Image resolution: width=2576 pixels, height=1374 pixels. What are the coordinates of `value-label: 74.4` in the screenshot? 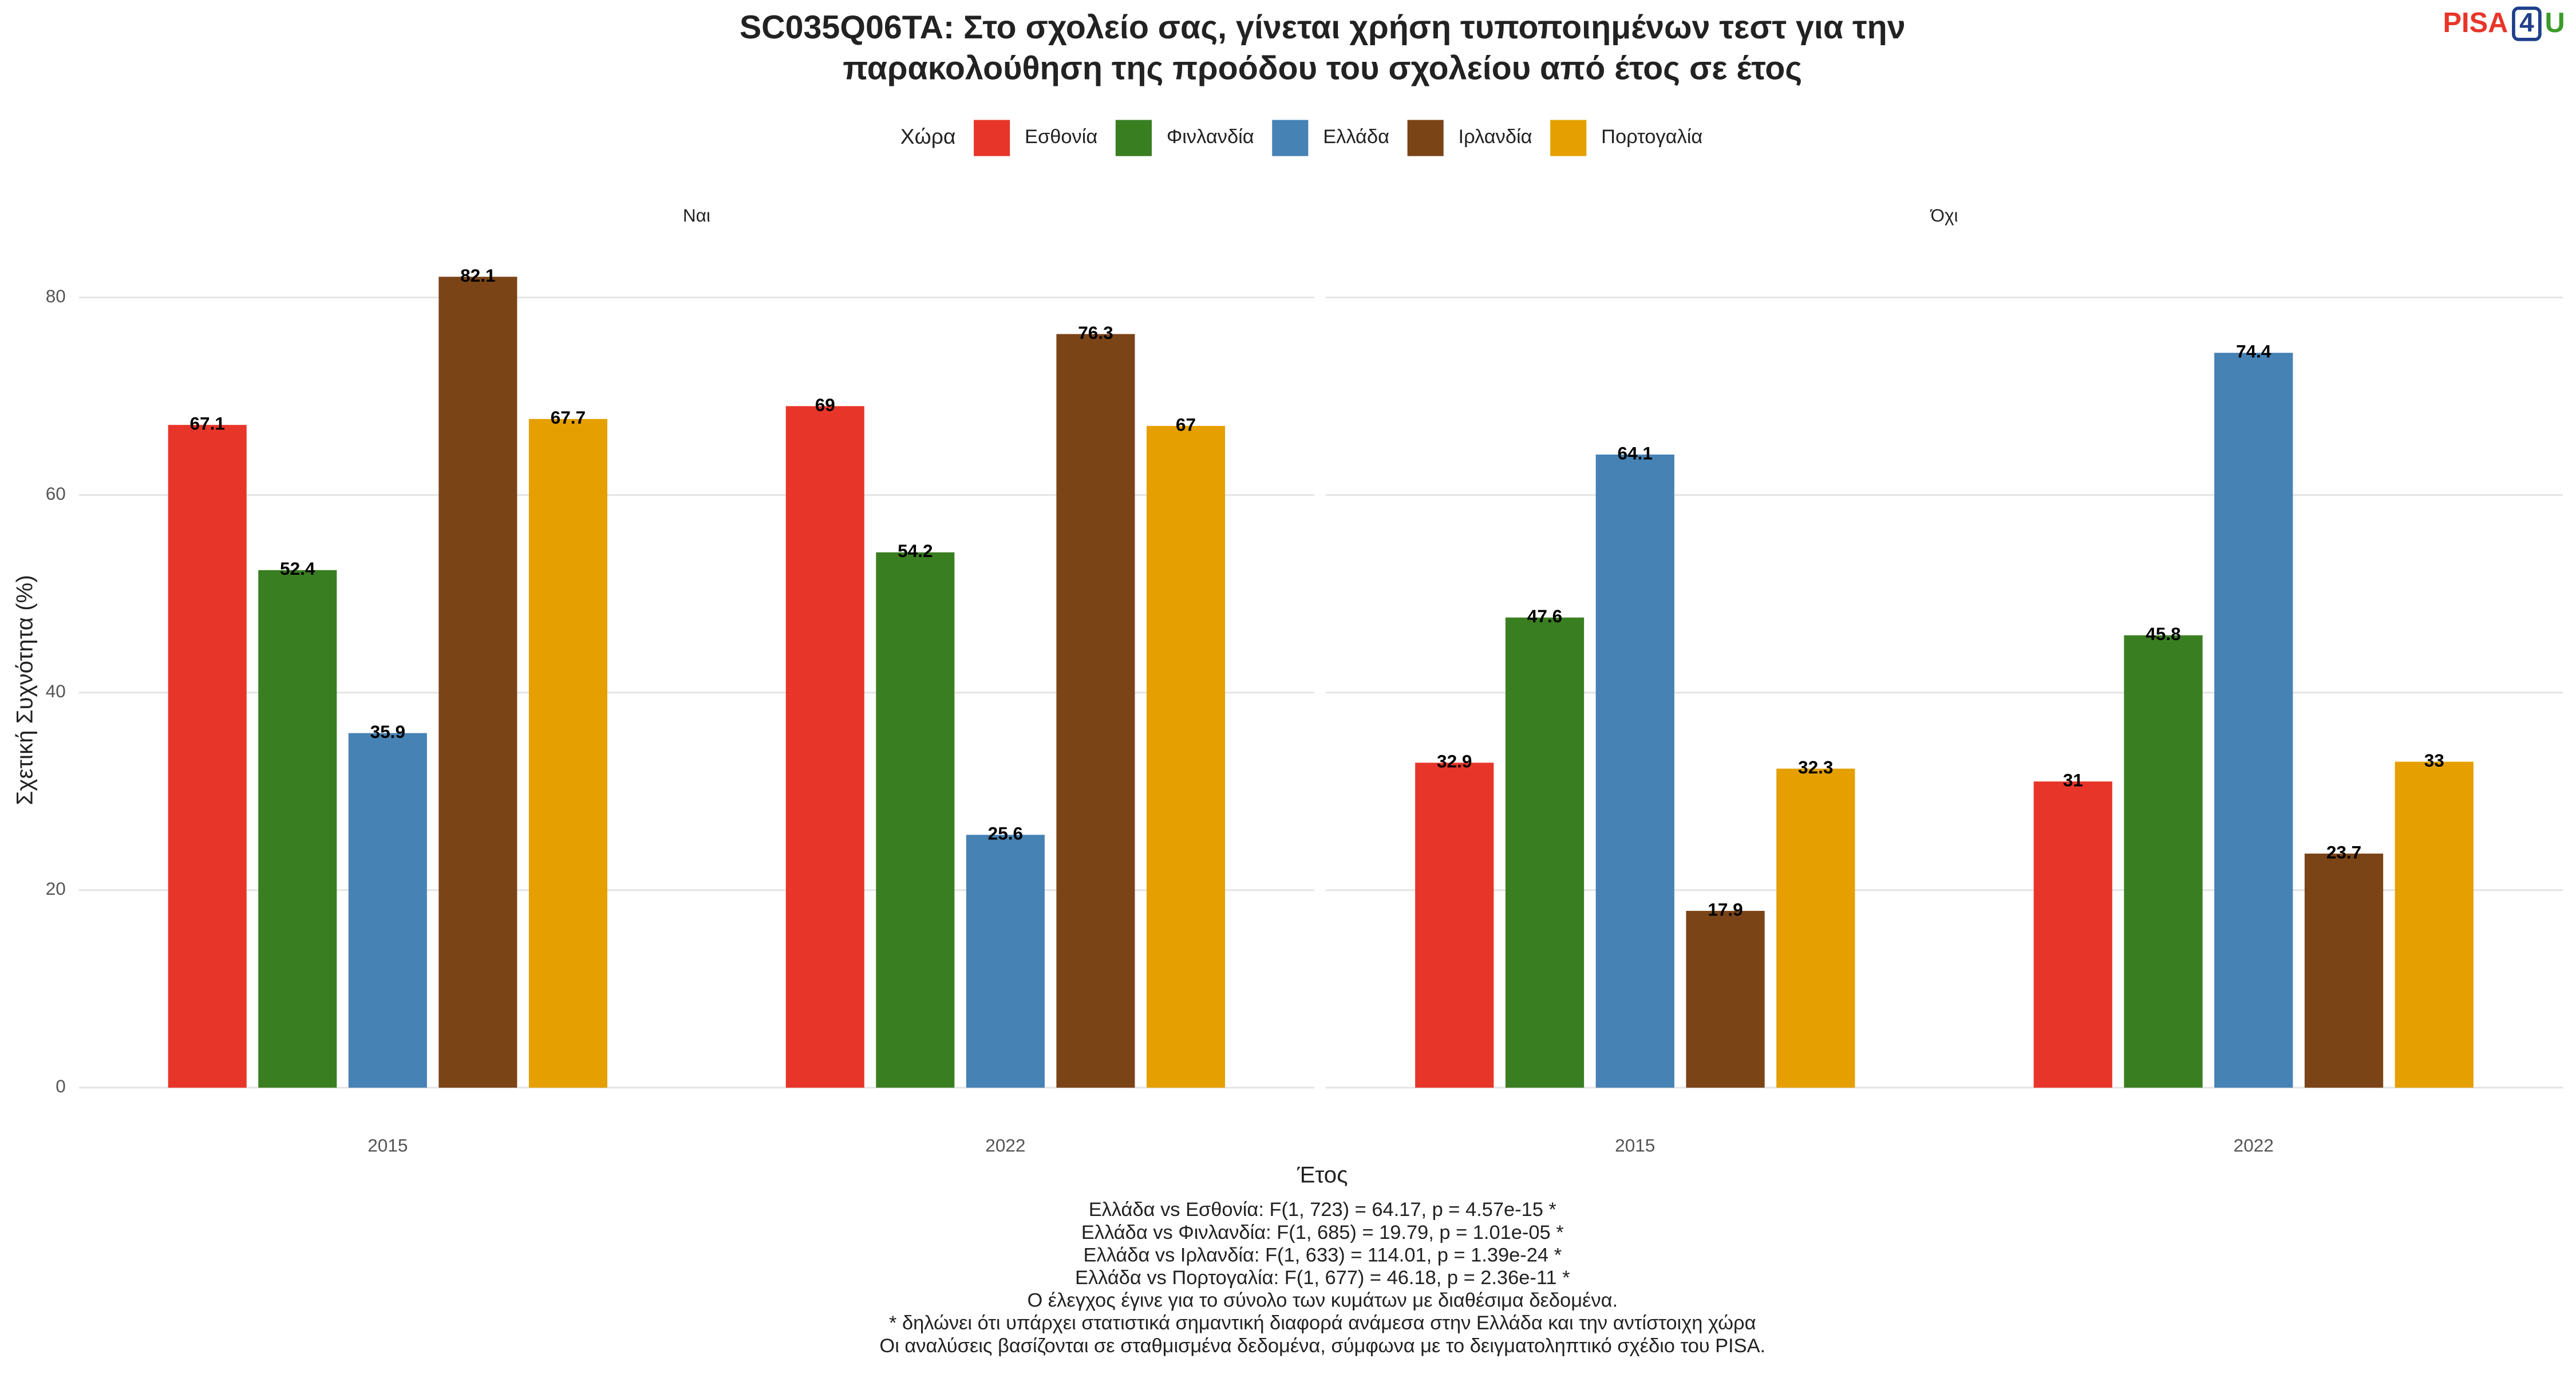 It's located at (2253, 351).